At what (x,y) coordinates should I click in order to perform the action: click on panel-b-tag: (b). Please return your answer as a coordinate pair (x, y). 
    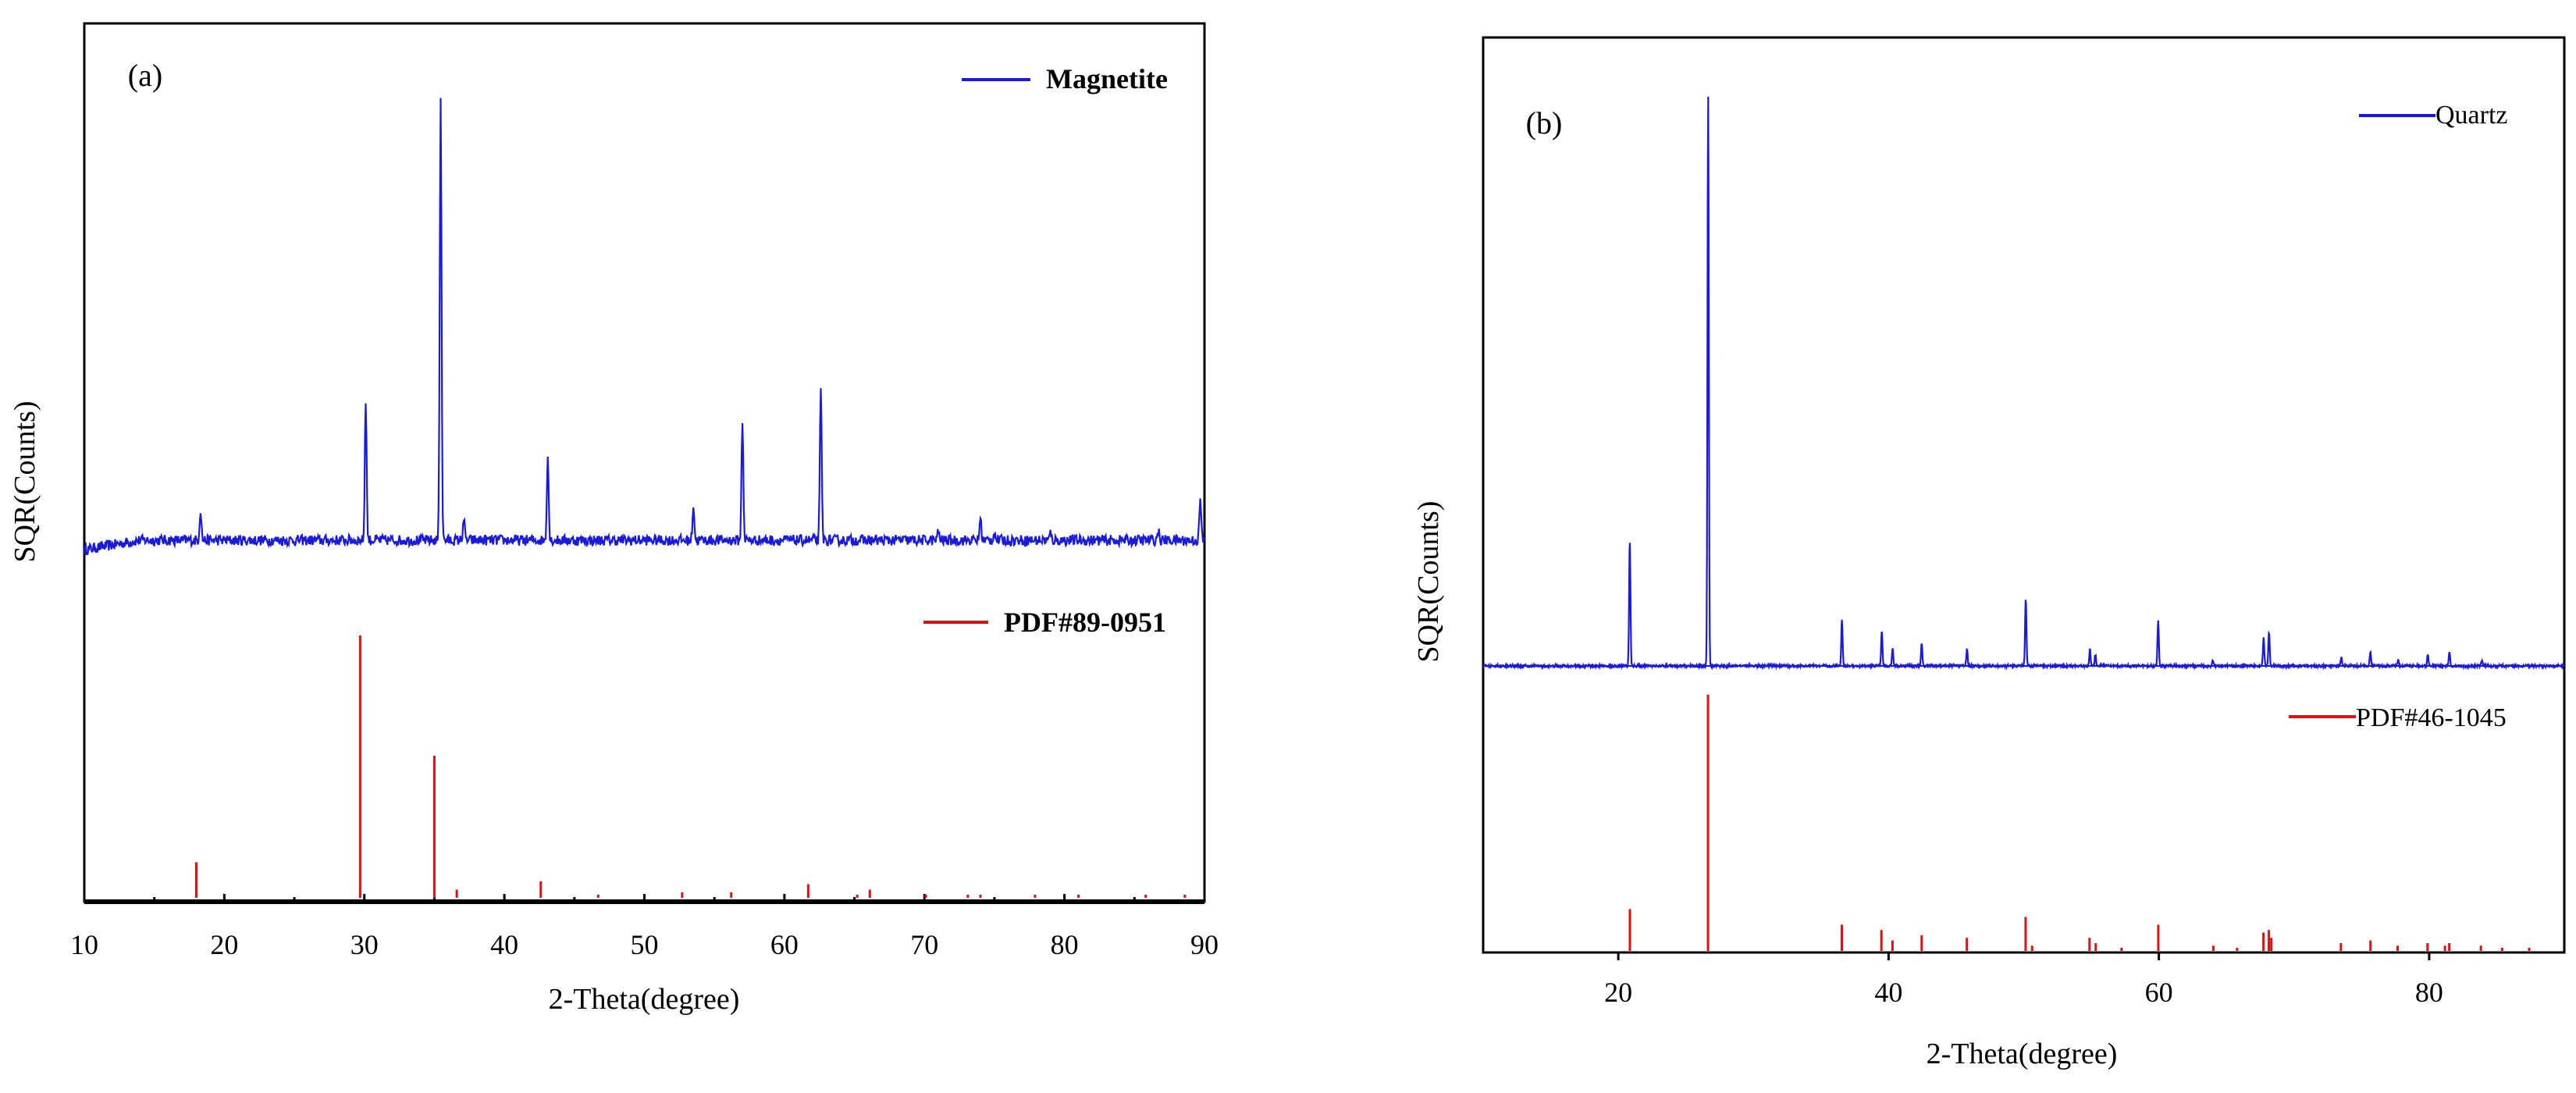
    Looking at the image, I should click on (1544, 123).